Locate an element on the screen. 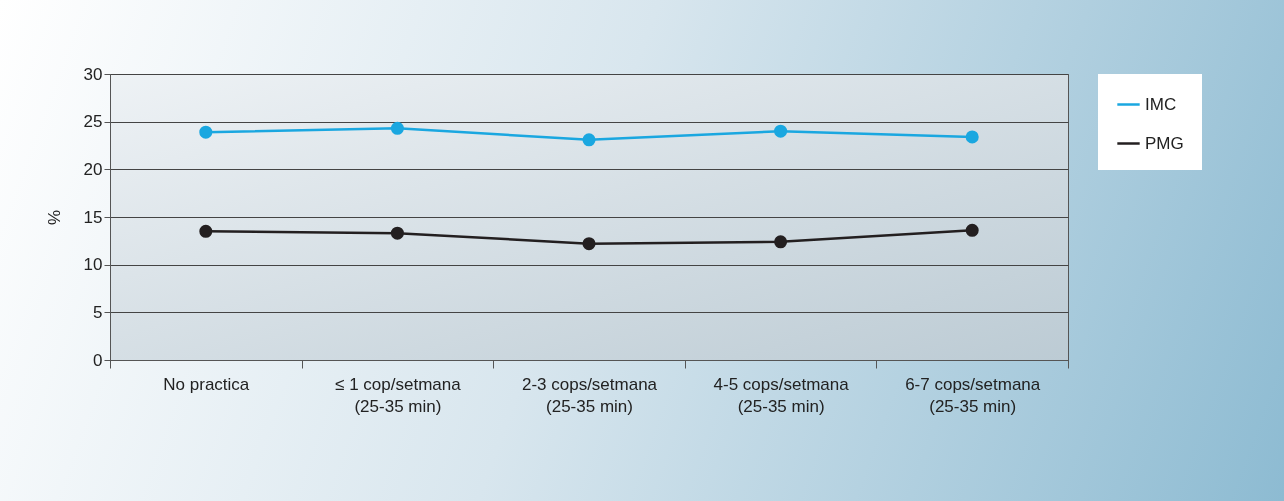  x-tick-label: No practica is located at coordinates (206, 384).